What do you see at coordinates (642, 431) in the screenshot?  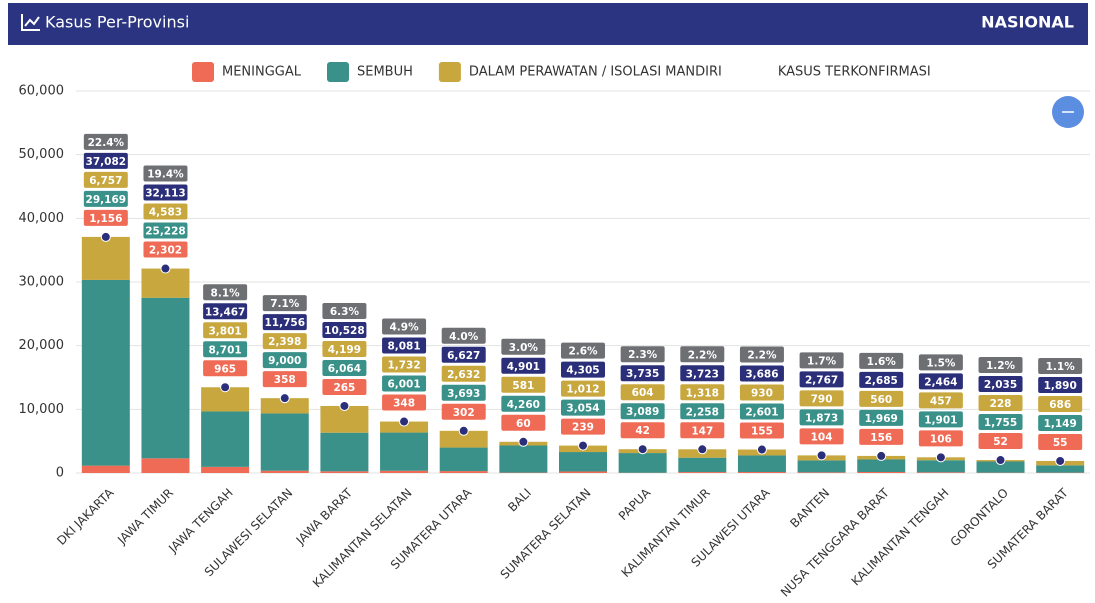 I see `value-label: 42` at bounding box center [642, 431].